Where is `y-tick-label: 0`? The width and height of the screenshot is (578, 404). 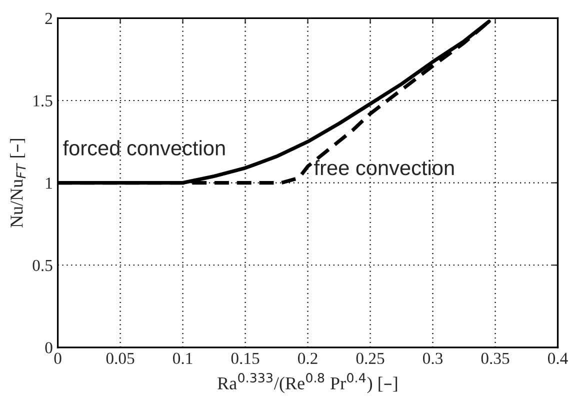 y-tick-label: 0 is located at coordinates (48, 348).